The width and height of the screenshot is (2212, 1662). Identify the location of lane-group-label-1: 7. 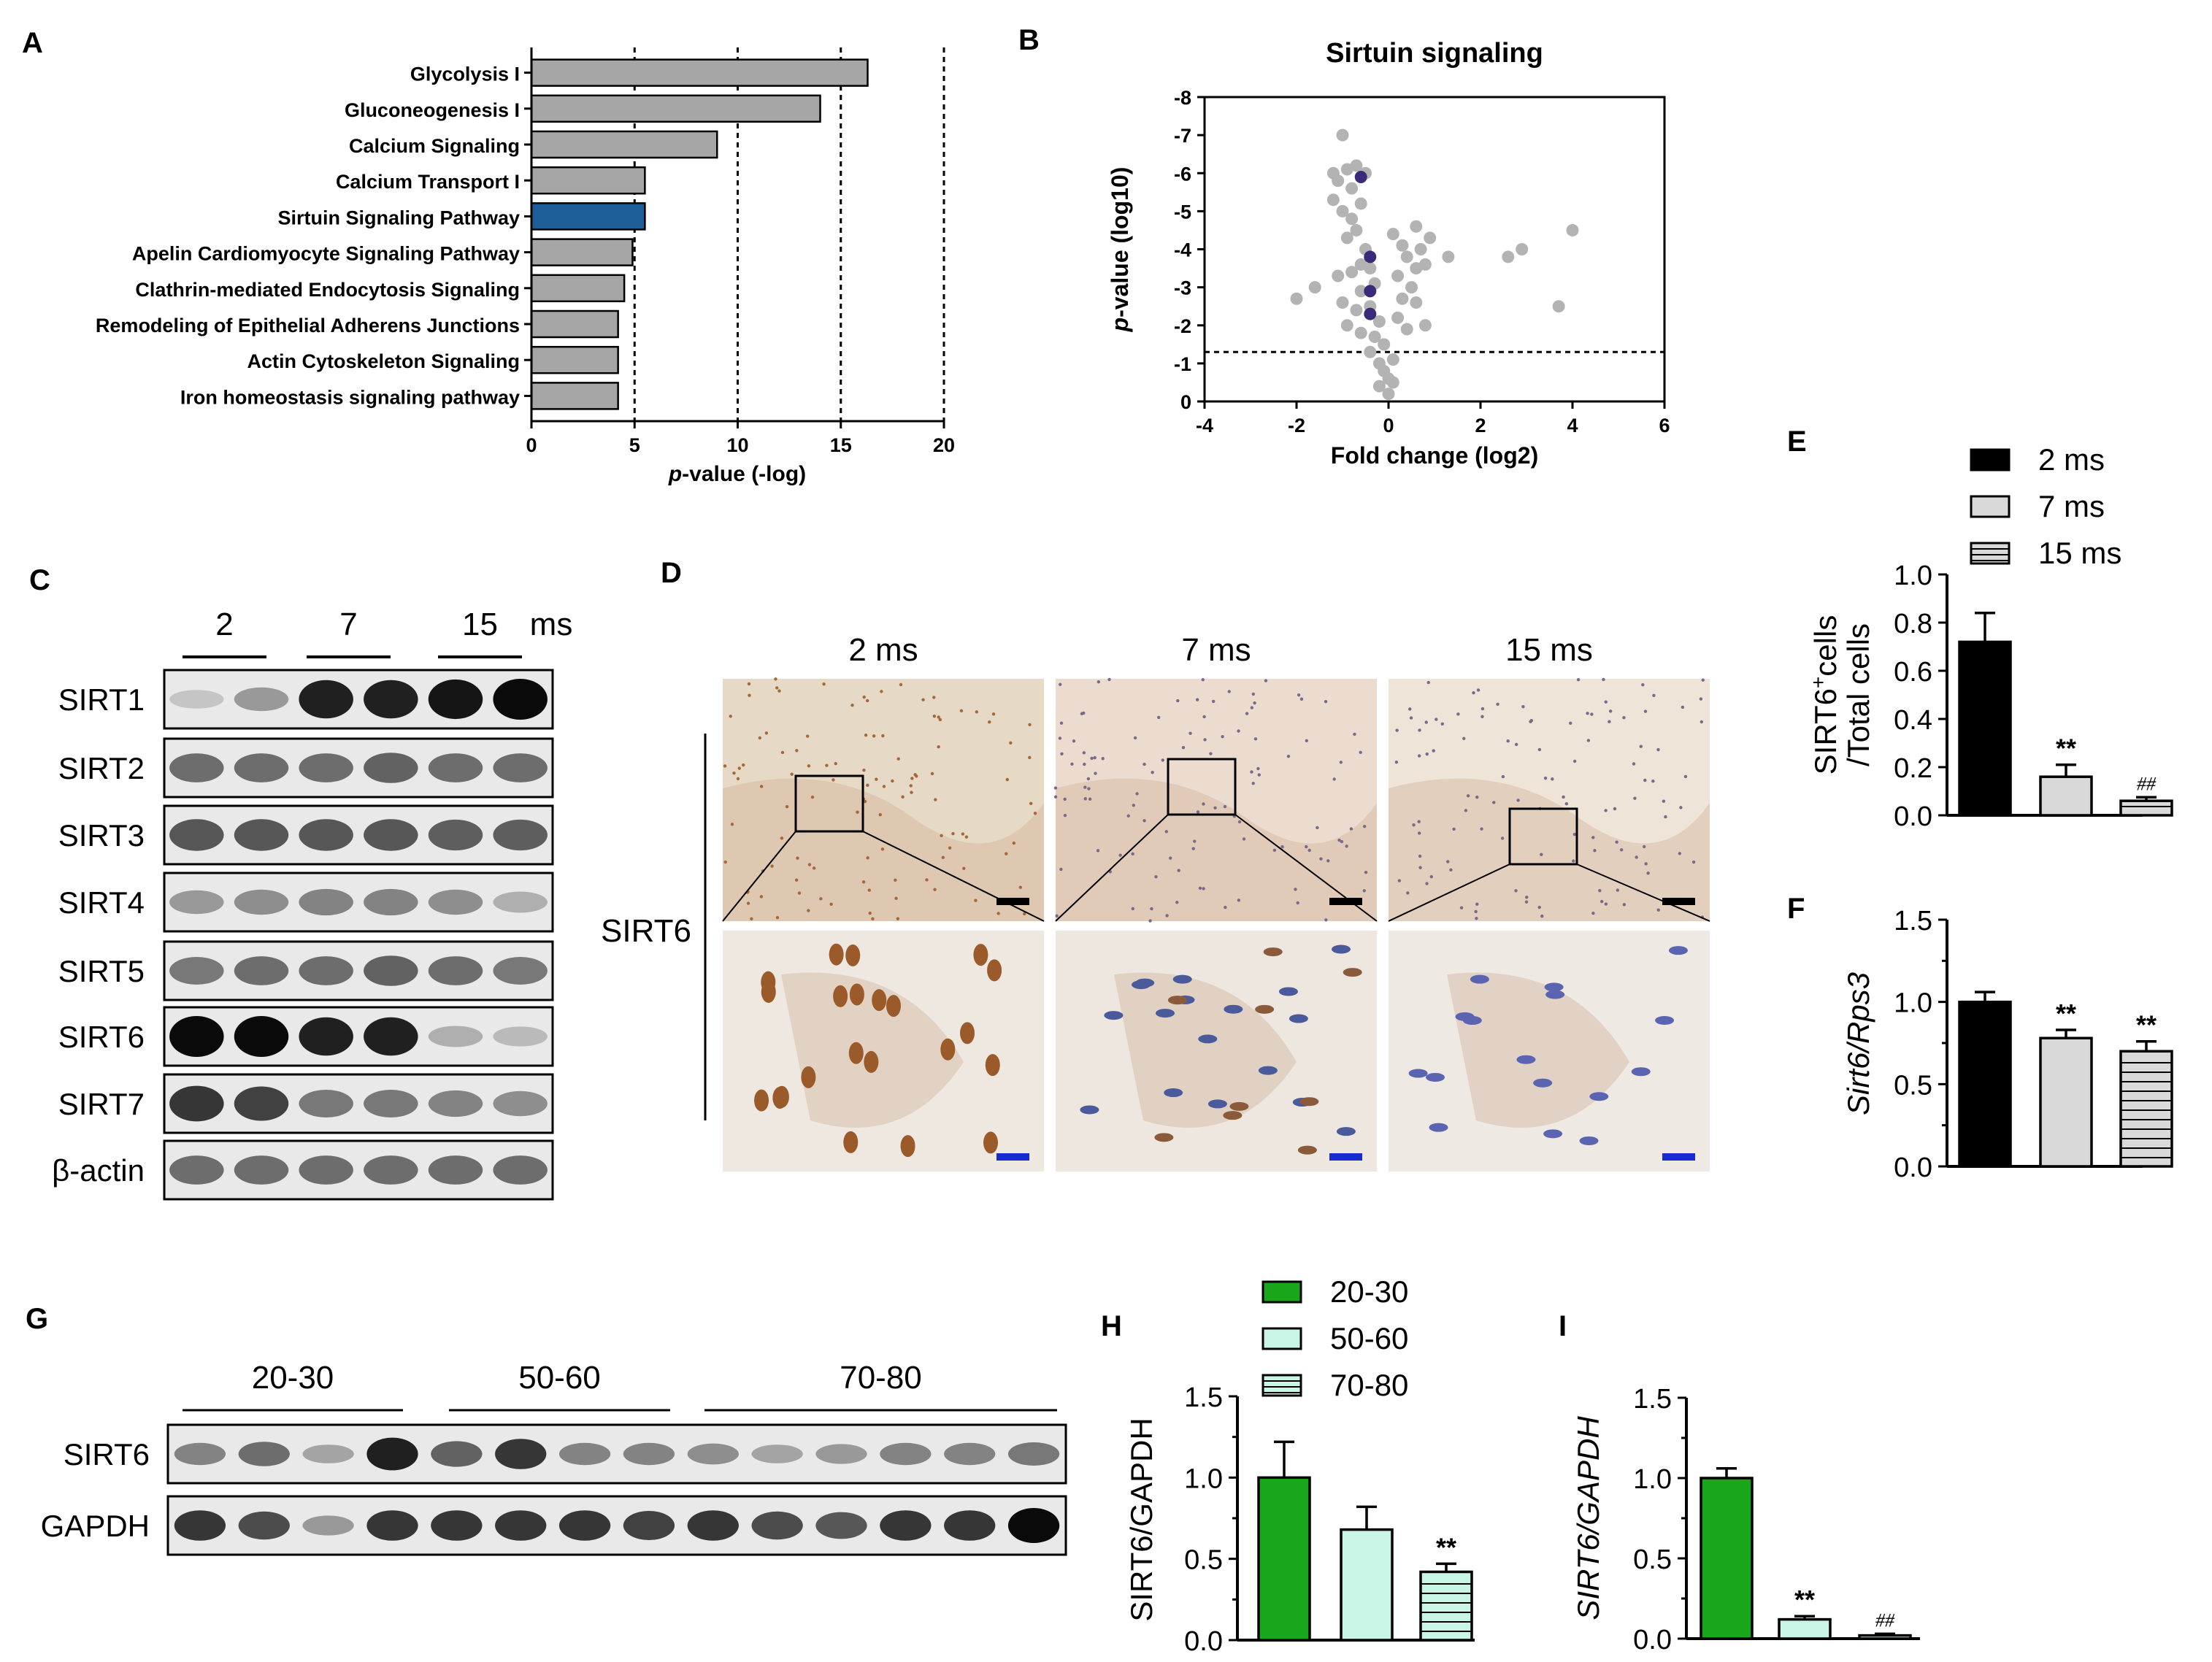
(348, 624).